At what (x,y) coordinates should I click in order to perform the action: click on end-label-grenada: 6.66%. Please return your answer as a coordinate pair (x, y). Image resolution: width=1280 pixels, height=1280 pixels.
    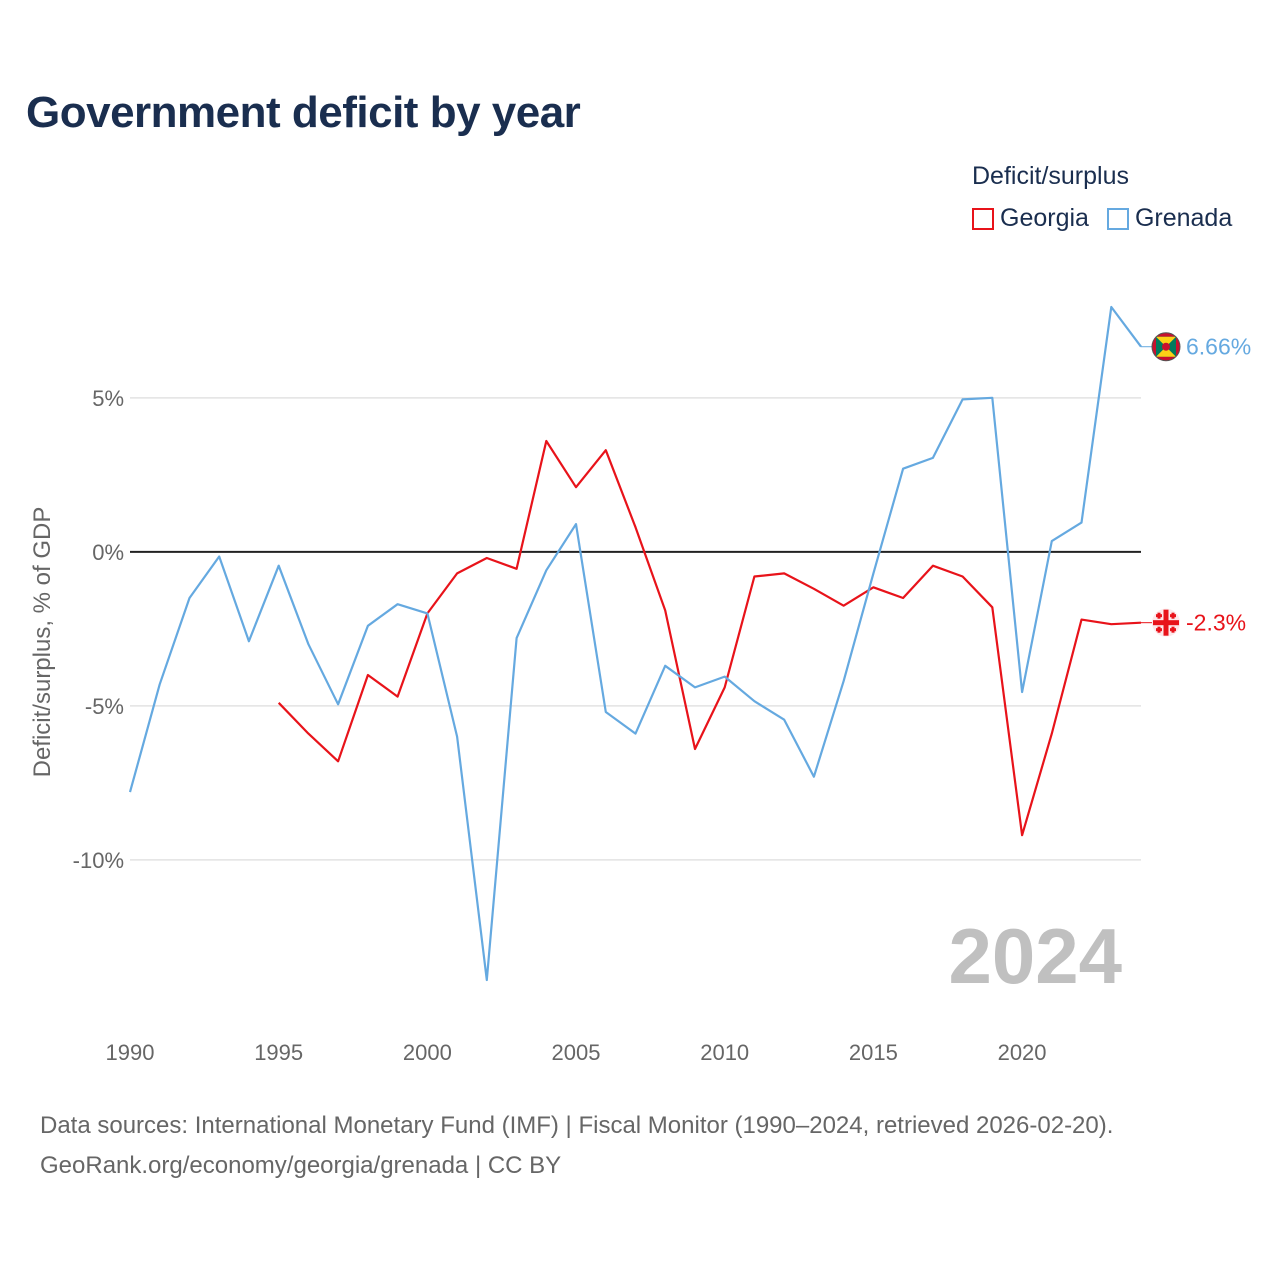
    Looking at the image, I should click on (1218, 347).